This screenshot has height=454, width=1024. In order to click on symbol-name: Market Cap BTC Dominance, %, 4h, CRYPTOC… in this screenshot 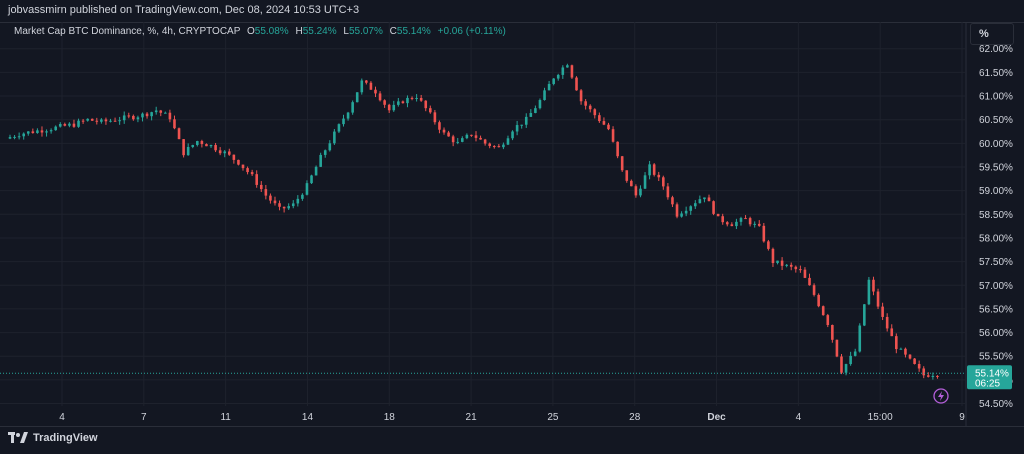, I will do `click(127, 31)`.